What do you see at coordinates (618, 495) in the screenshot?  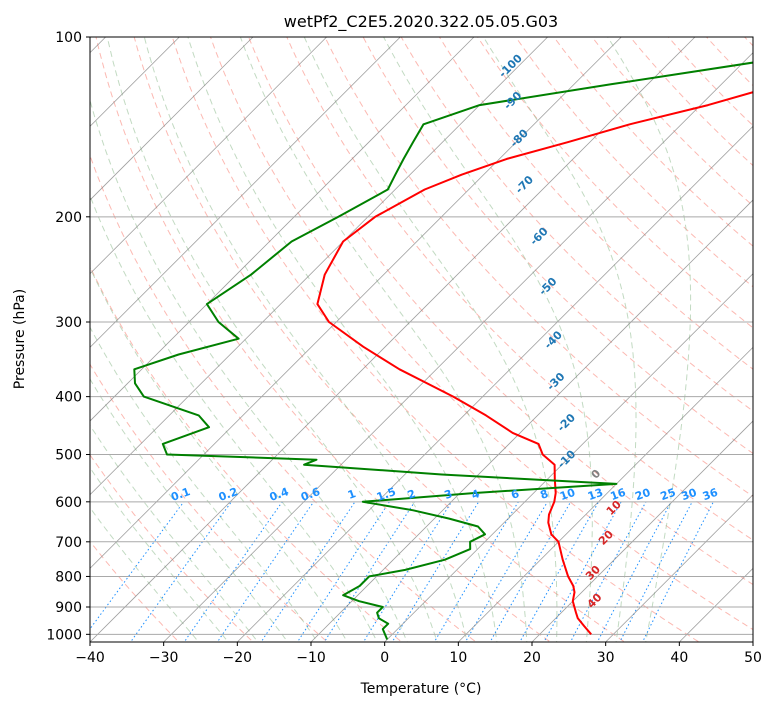 I see `mixing-ratio-label: 16` at bounding box center [618, 495].